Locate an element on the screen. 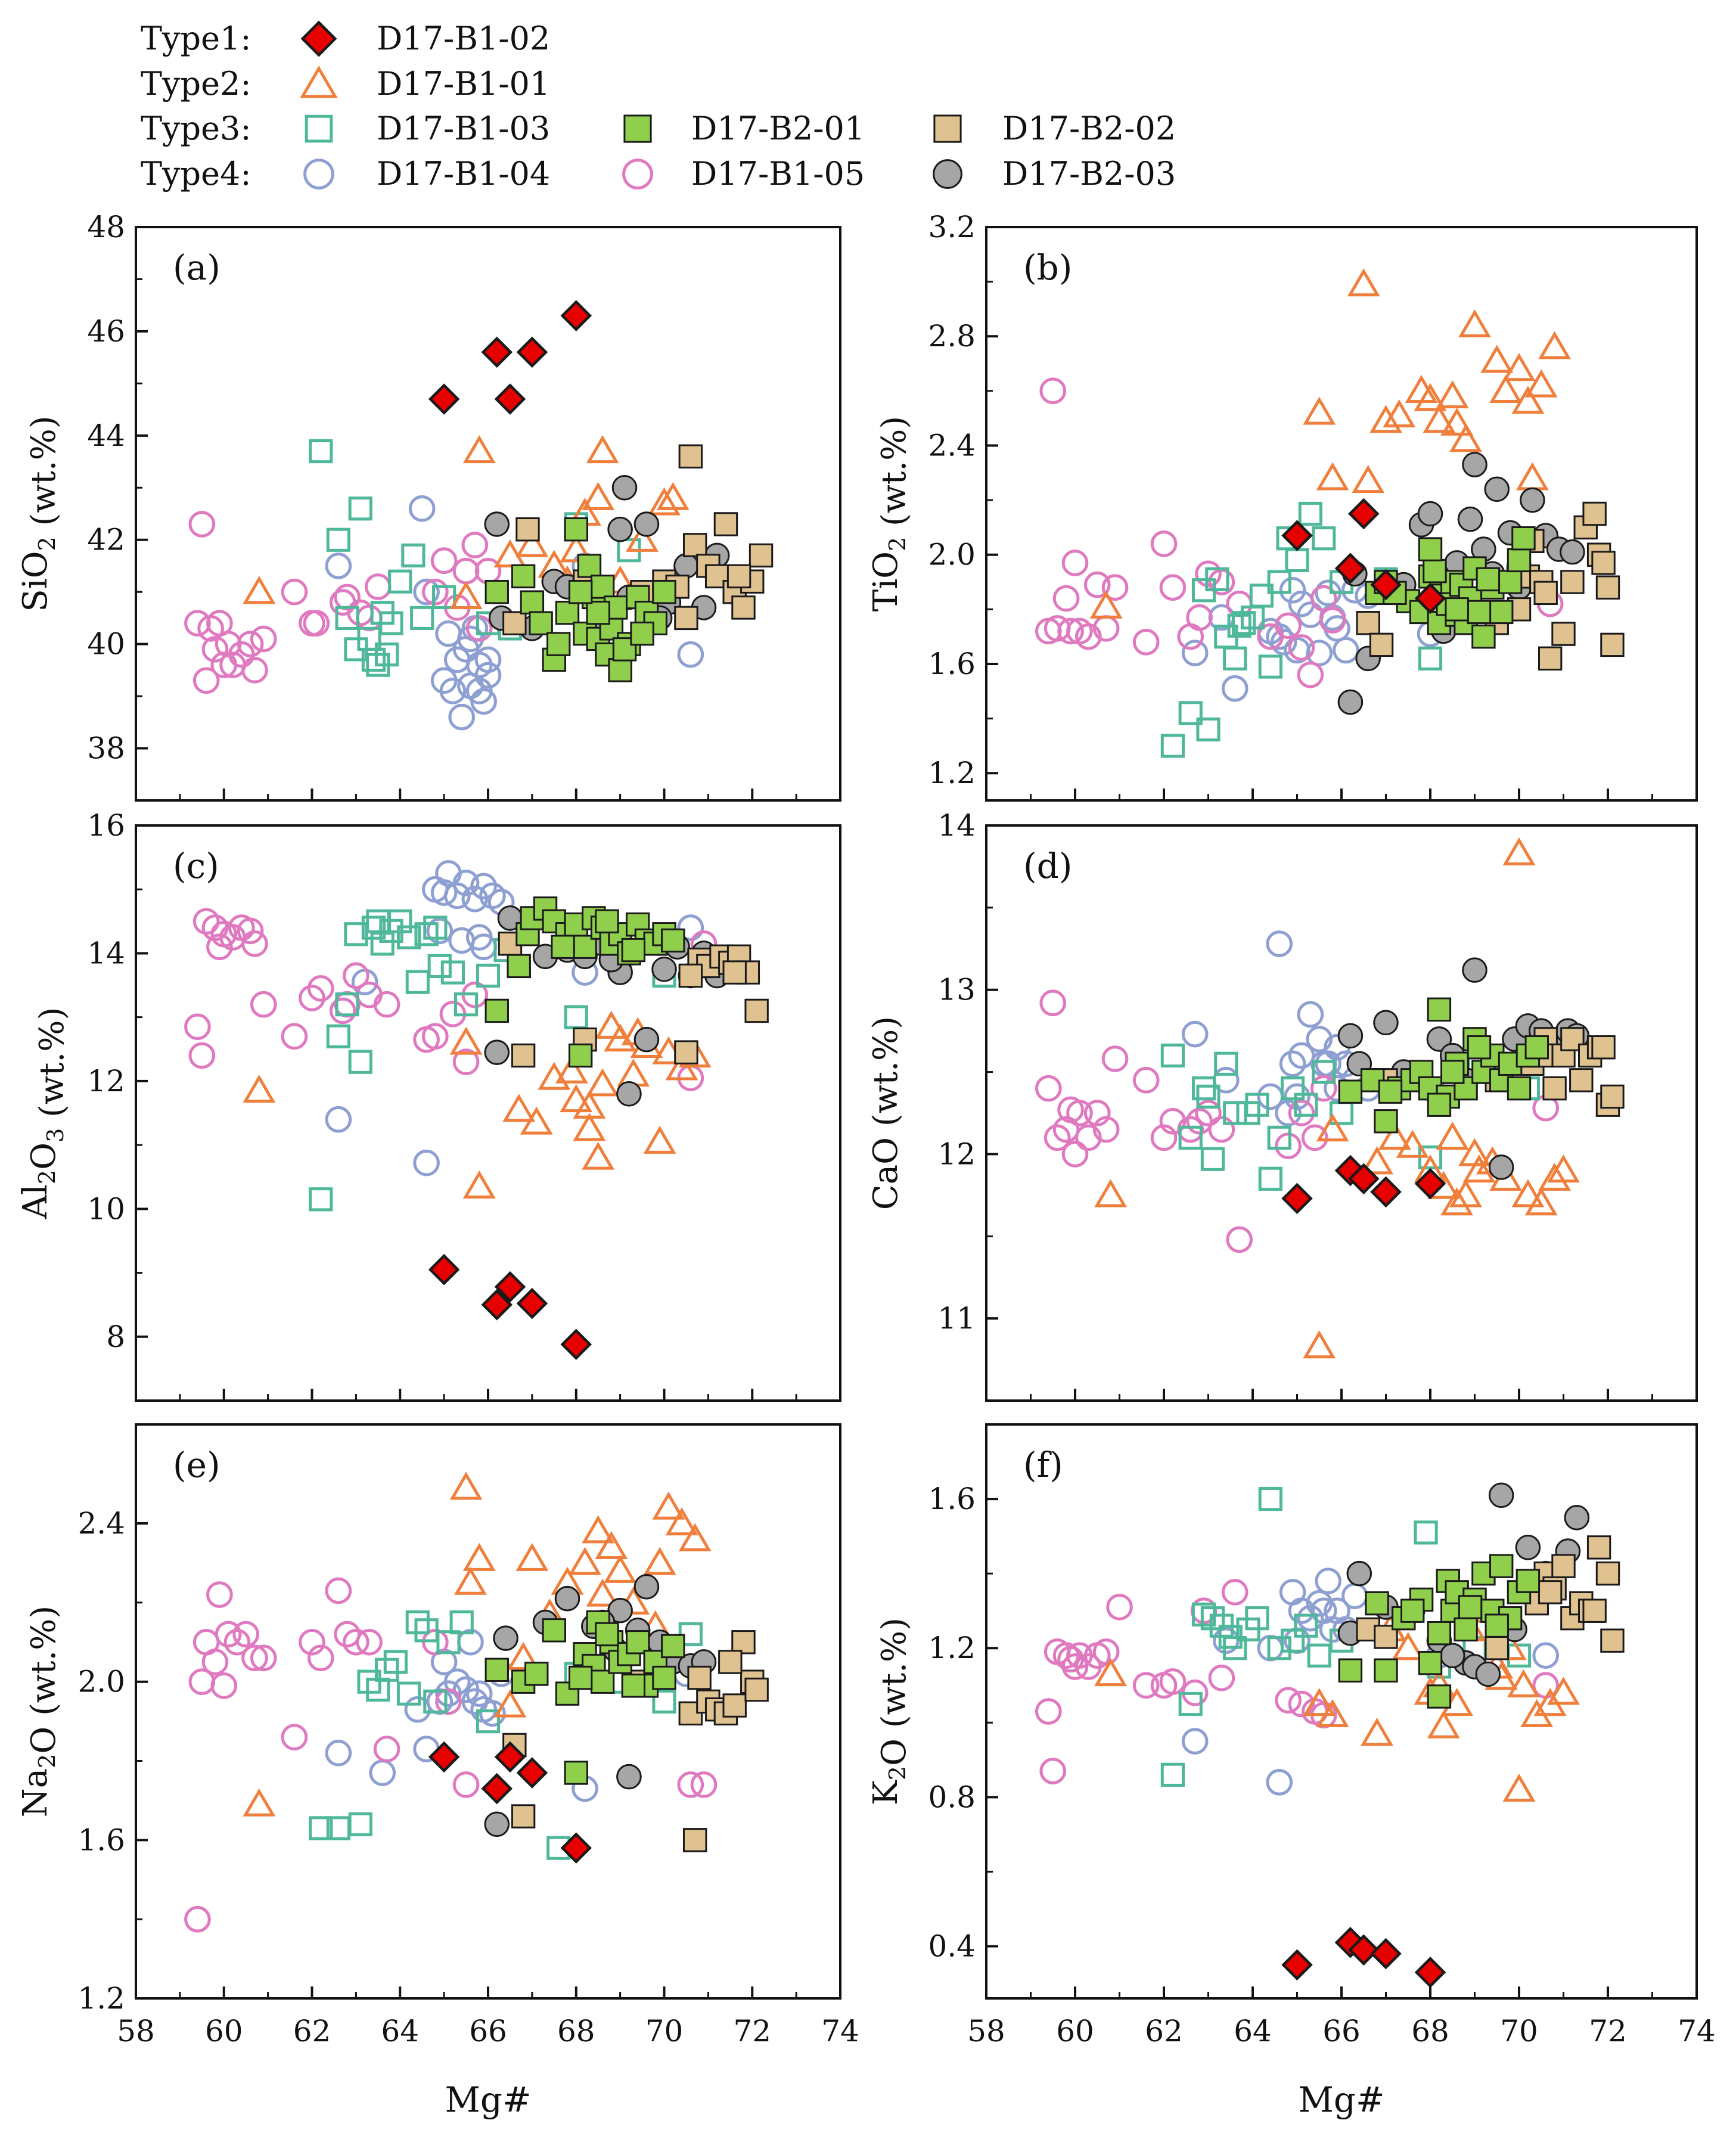  x-tick-label: 70 is located at coordinates (665, 2031).